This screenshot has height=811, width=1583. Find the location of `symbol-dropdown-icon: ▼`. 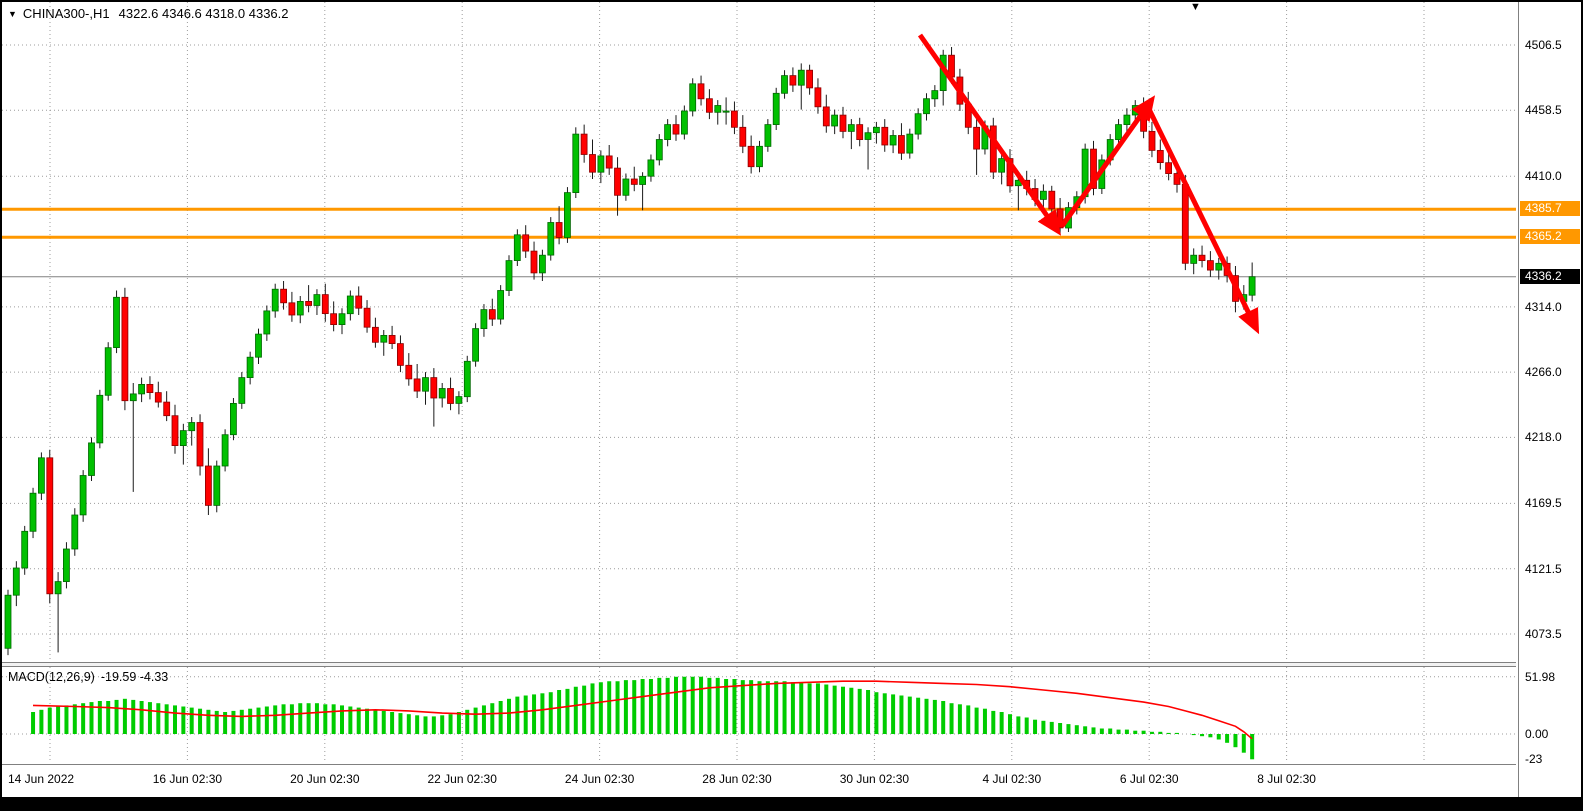

symbol-dropdown-icon: ▼ is located at coordinates (12, 14).